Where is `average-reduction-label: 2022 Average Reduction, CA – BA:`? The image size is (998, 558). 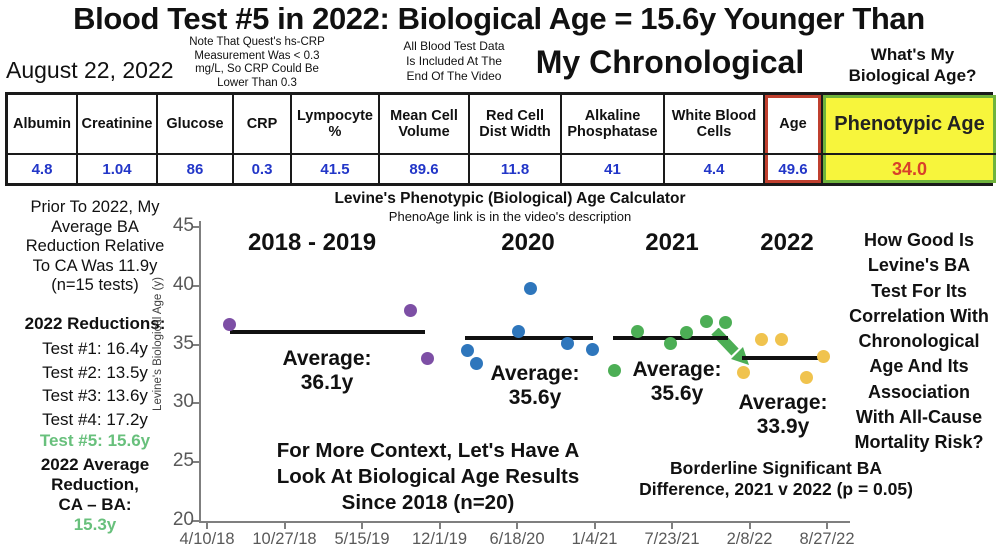 average-reduction-label: 2022 Average Reduction, CA – BA: is located at coordinates (95, 484).